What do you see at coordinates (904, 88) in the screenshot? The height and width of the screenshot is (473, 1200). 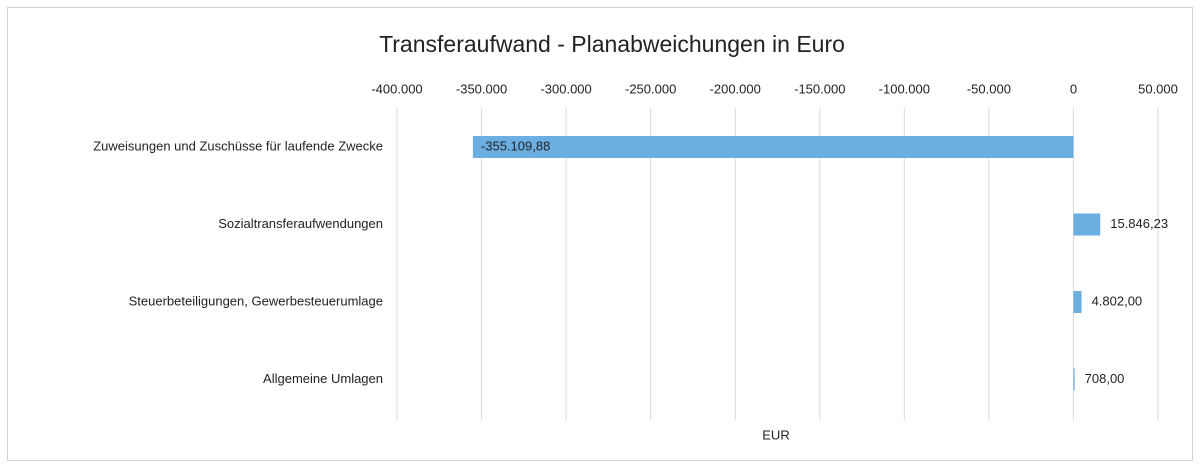 I see `x-tick-label: -100.000` at bounding box center [904, 88].